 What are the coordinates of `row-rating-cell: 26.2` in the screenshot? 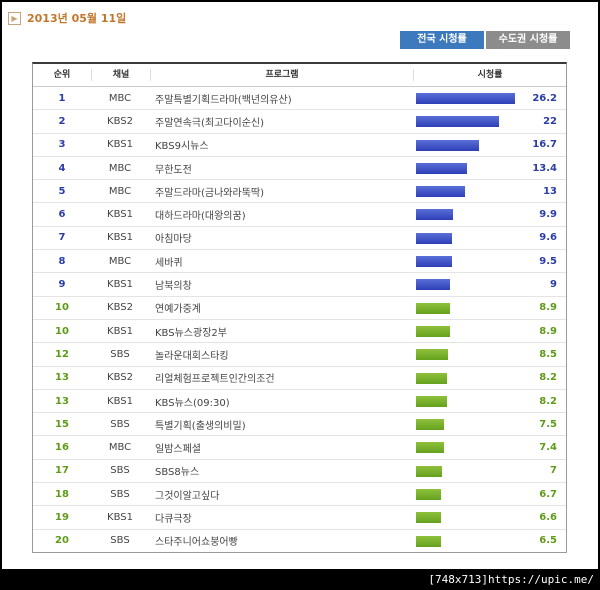 It's located at (488, 98).